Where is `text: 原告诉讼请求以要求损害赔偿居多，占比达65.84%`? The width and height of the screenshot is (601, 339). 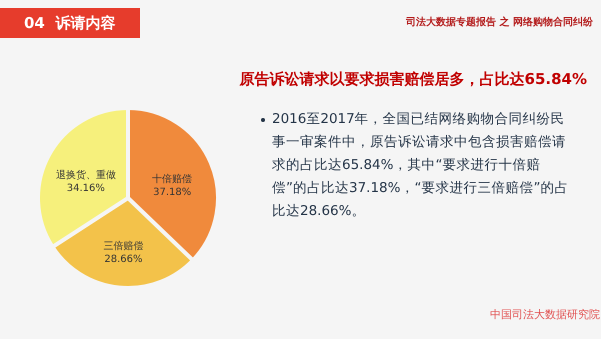 text: 原告诉讼请求以要求损害赔偿居多，占比达65.84% is located at coordinates (413, 79).